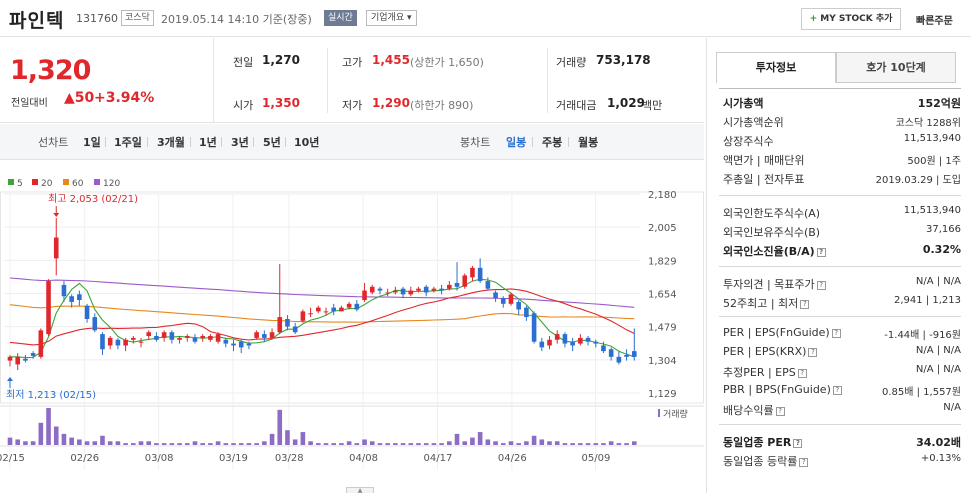 The height and width of the screenshot is (494, 971). Describe the element at coordinates (391, 103) in the screenshot. I see `low-value: 1,290` at that location.